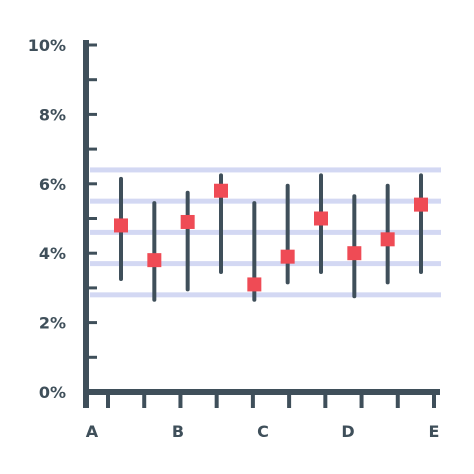 Image resolution: width=474 pixels, height=474 pixels. I want to click on x-axis-line, so click(261, 392).